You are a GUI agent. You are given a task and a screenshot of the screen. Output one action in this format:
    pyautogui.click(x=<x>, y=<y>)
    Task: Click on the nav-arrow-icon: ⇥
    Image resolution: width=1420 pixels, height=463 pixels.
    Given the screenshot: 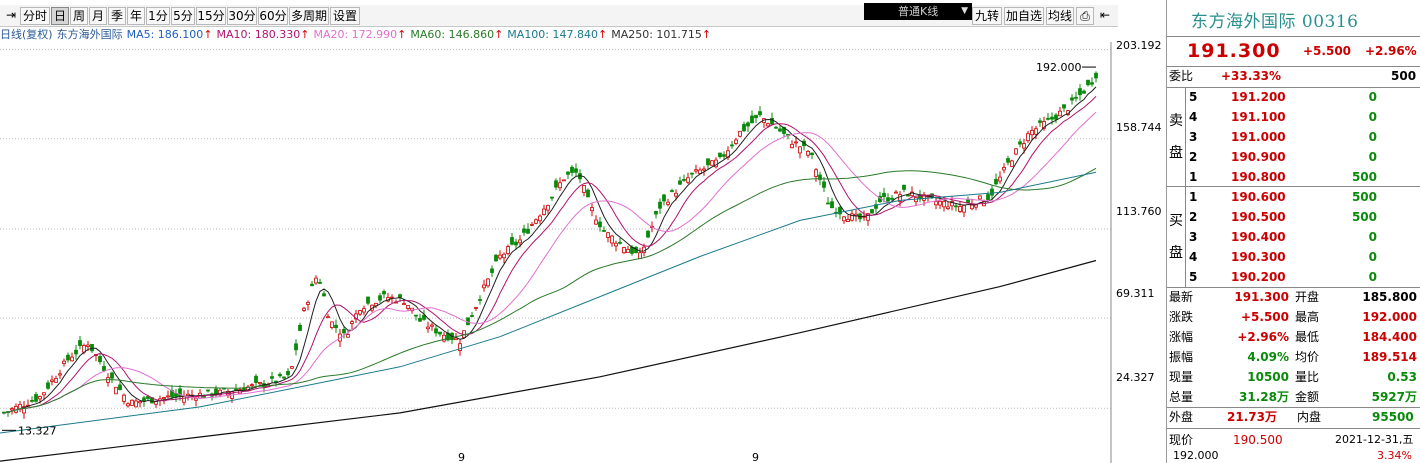 What is the action you would take?
    pyautogui.click(x=11, y=15)
    